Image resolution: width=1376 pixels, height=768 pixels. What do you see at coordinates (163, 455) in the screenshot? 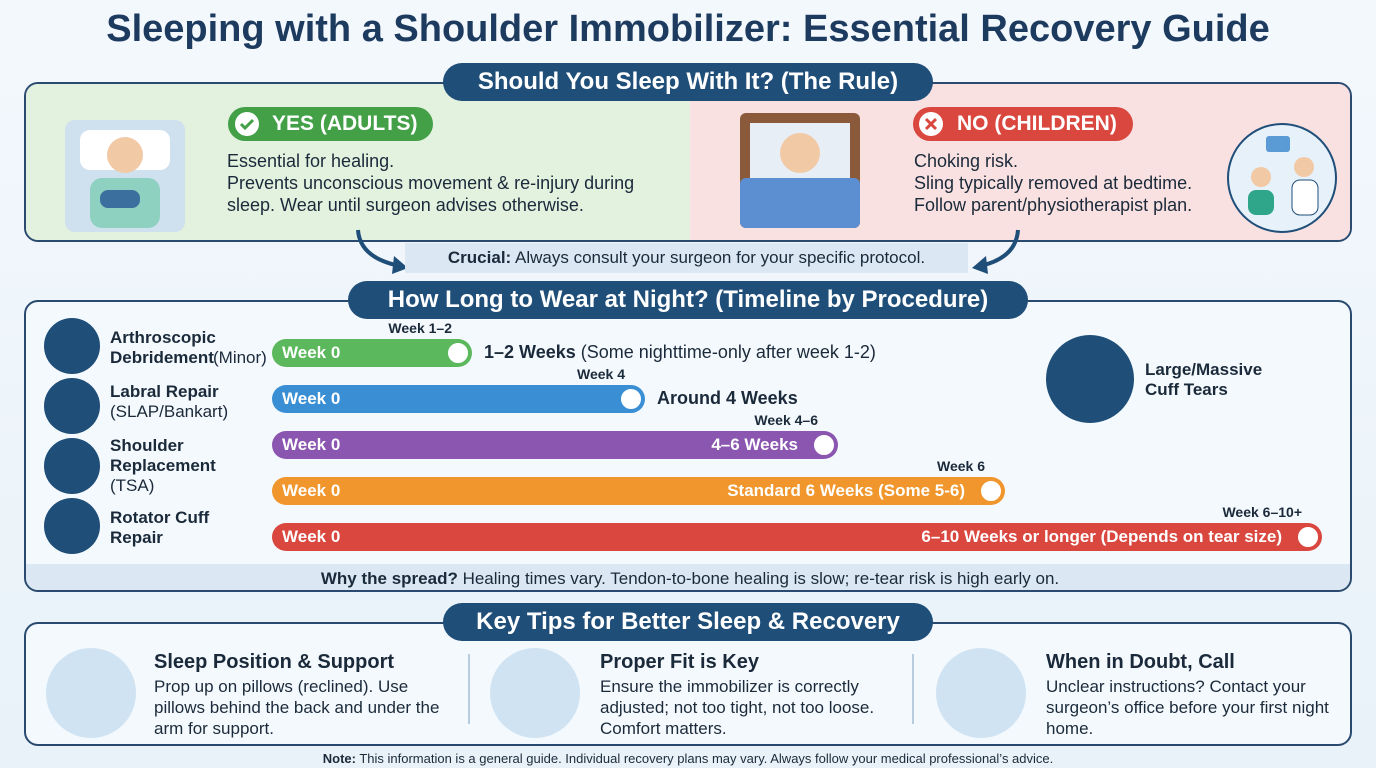
I see `procedure-name: Shoulder Replacement` at bounding box center [163, 455].